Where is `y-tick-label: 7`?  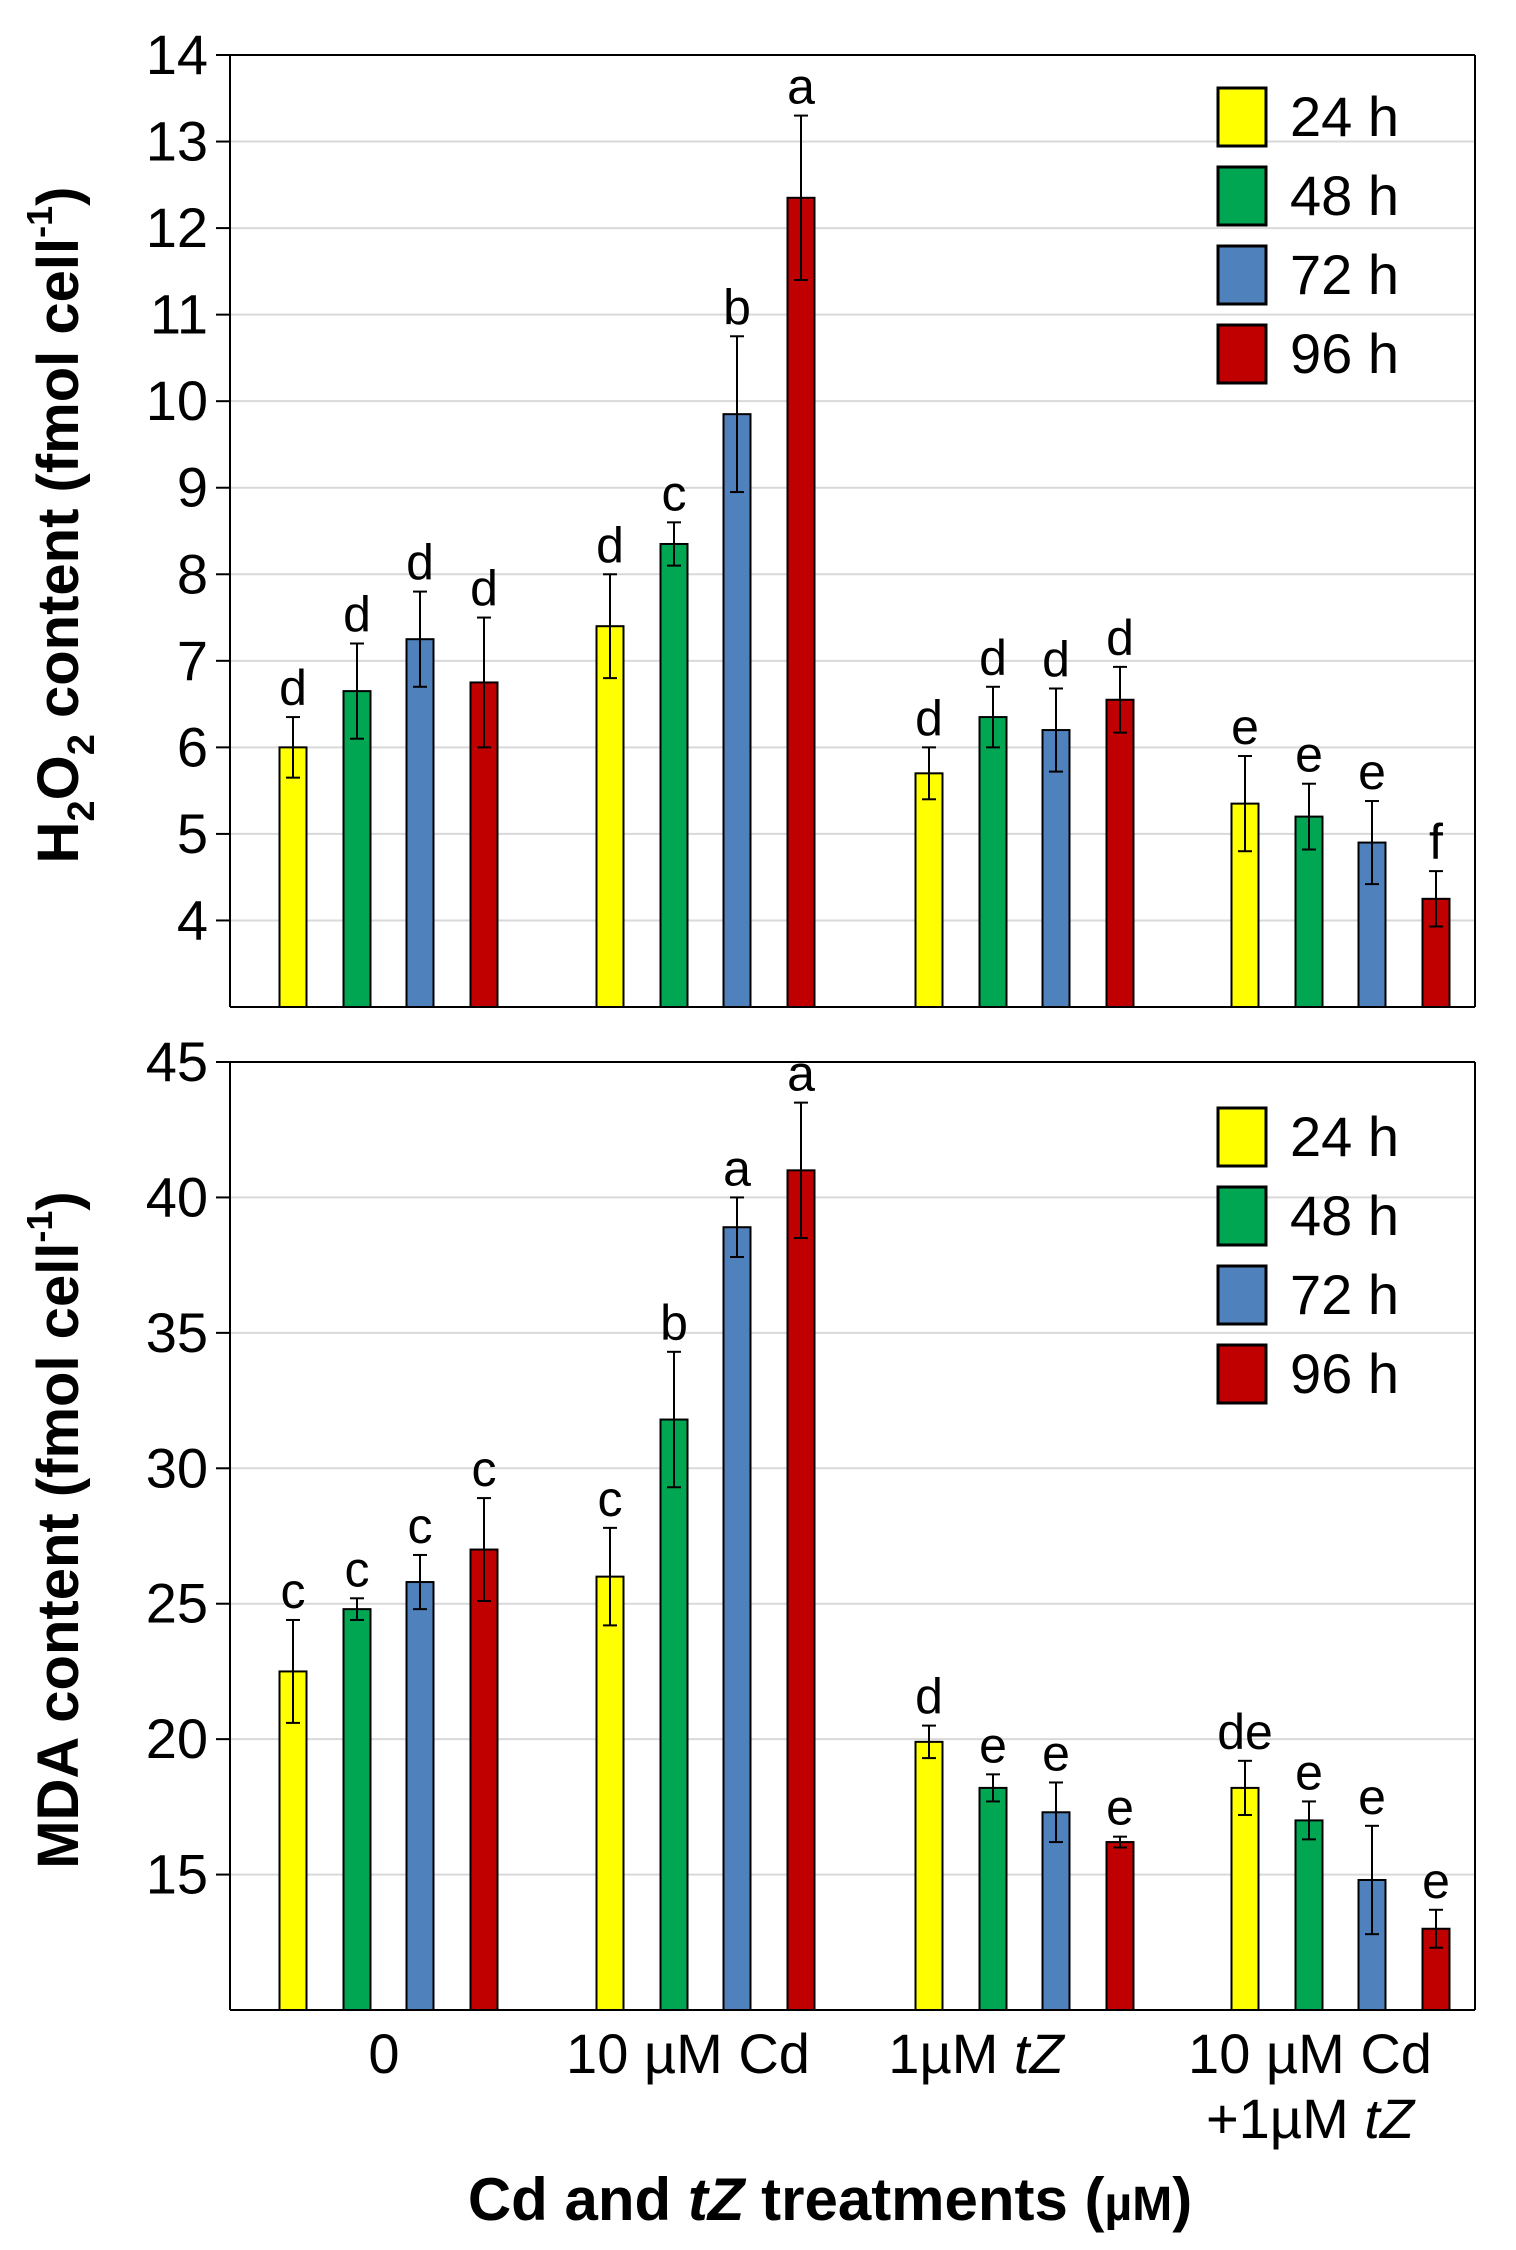 y-tick-label: 7 is located at coordinates (192, 660).